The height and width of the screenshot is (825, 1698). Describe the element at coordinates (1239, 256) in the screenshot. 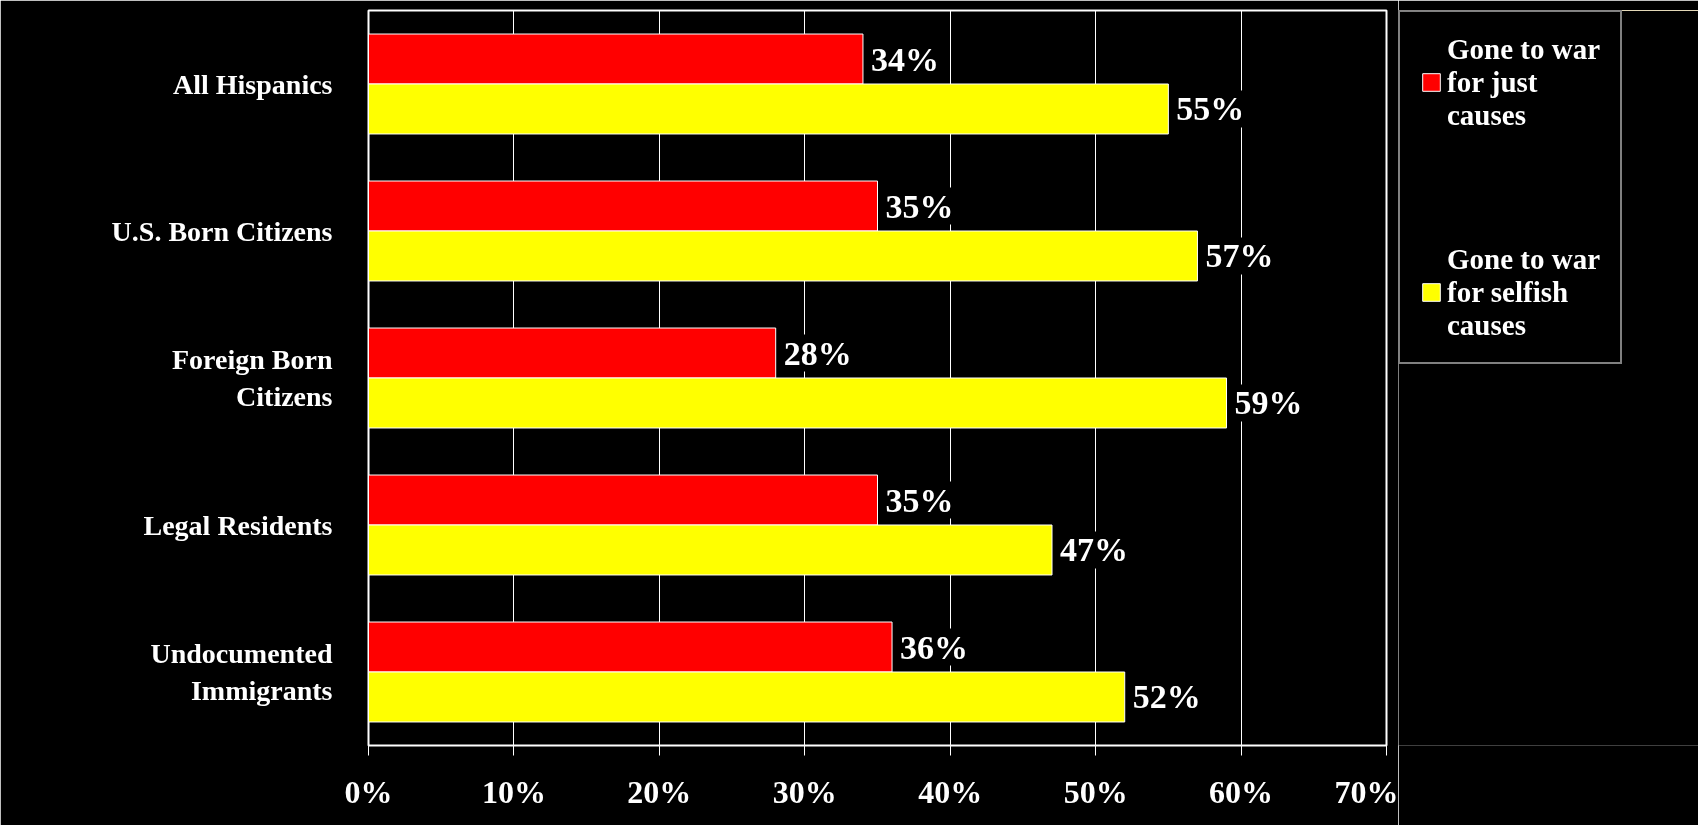

I see `data-label: 57%` at that location.